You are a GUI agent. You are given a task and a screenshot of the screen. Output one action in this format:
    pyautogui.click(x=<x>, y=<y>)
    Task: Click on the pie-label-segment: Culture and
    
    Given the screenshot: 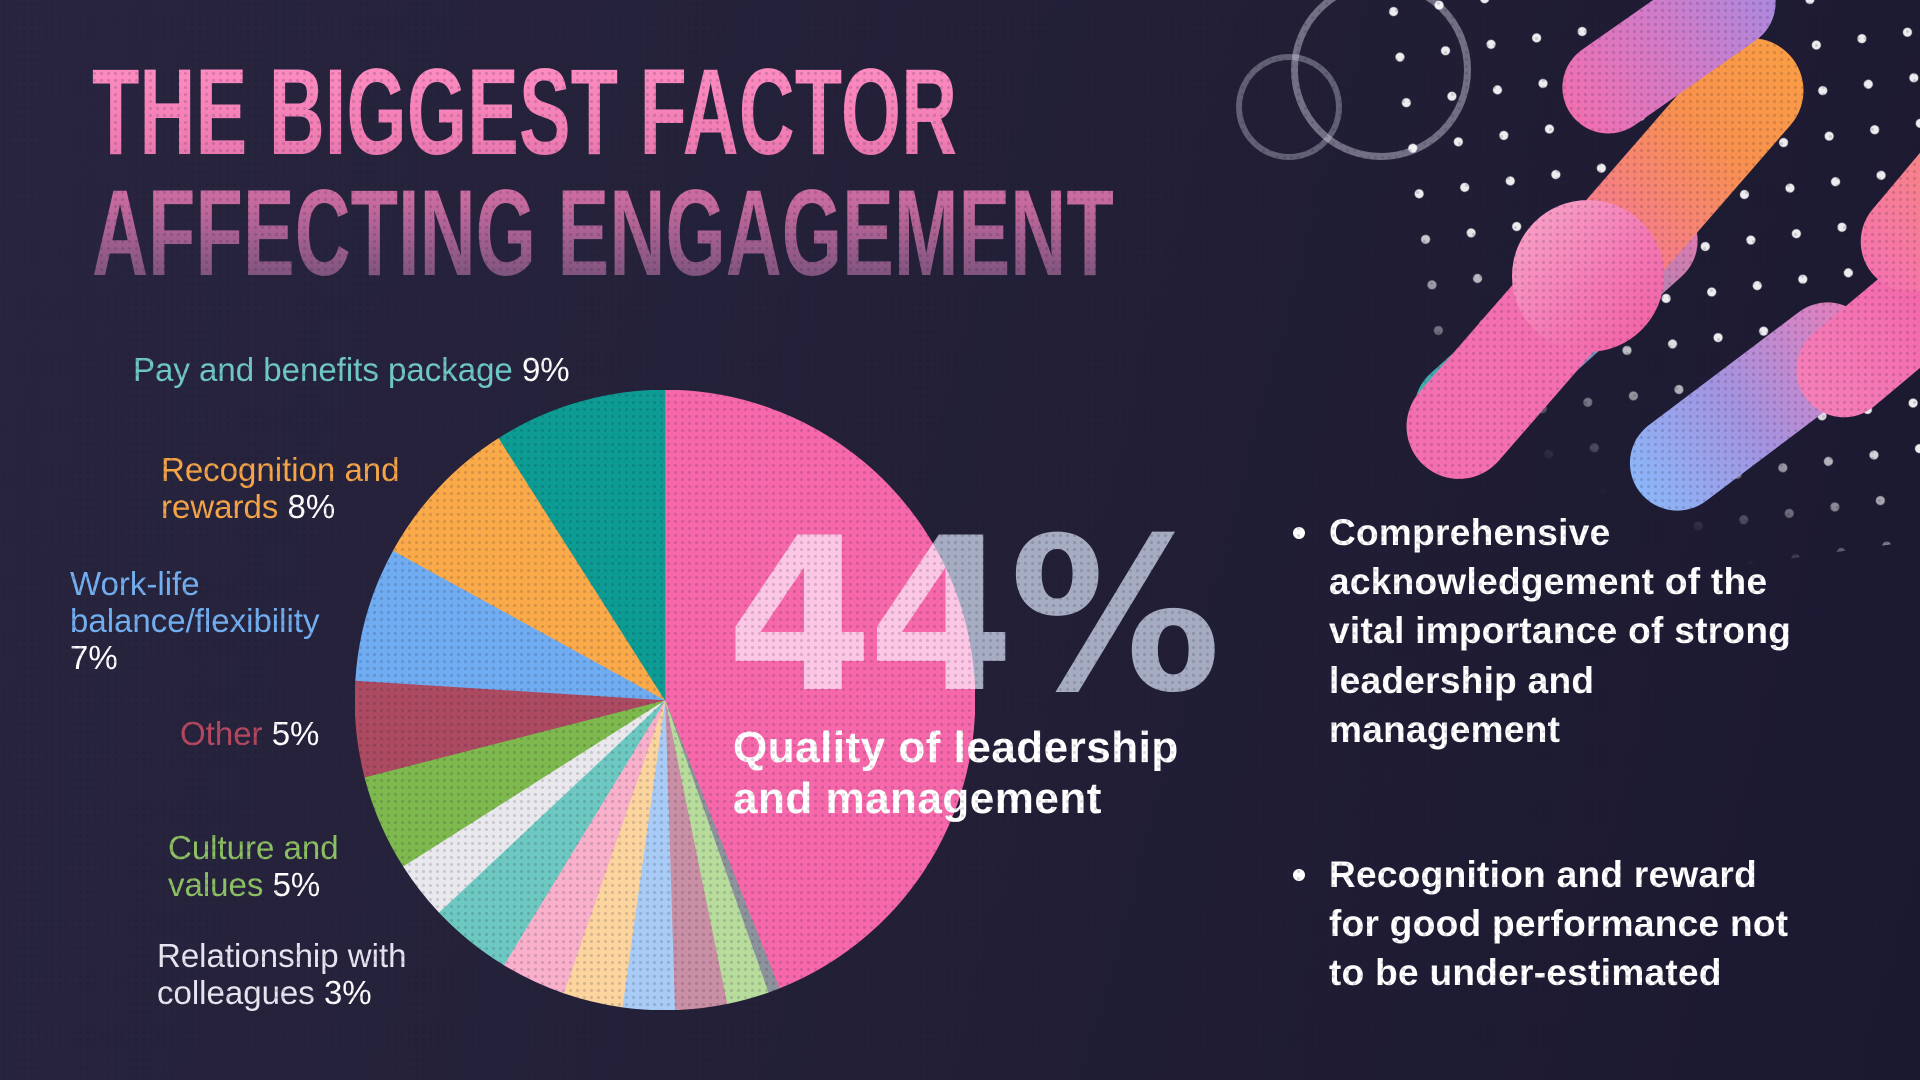 What is the action you would take?
    pyautogui.click(x=253, y=847)
    